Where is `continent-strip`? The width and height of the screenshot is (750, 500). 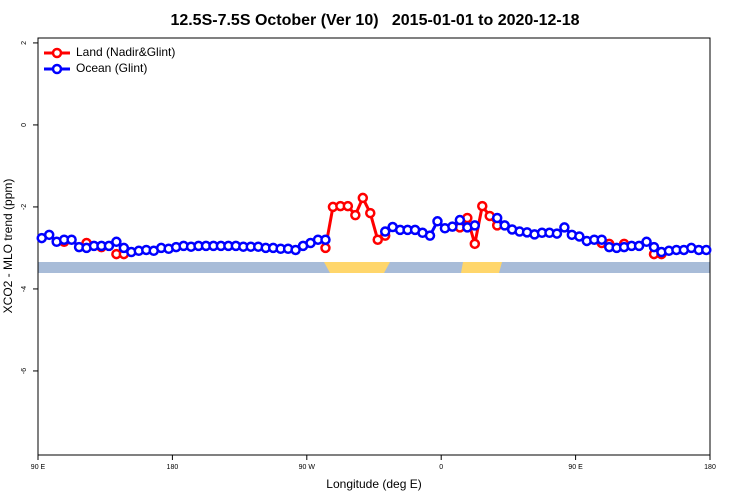 continent-strip is located at coordinates (374, 267).